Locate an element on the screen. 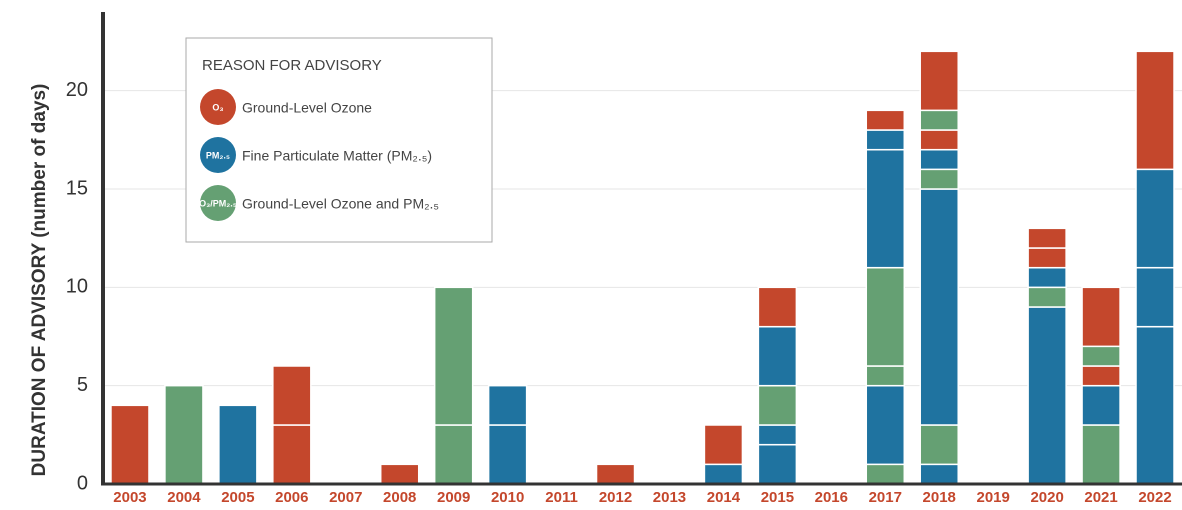  x-tick-label: 2021 is located at coordinates (1100, 497).